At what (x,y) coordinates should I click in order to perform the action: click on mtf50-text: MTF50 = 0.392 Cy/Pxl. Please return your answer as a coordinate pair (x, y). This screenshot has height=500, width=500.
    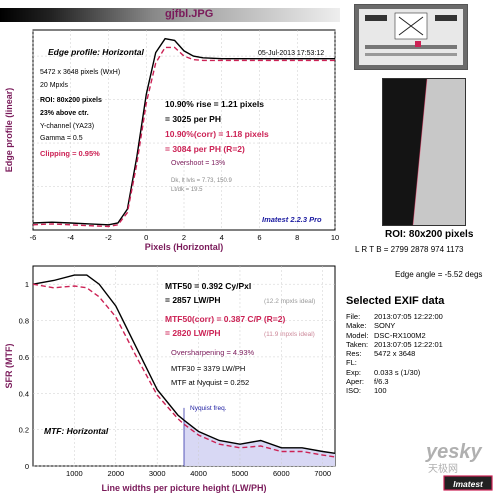
    Looking at the image, I should click on (208, 286).